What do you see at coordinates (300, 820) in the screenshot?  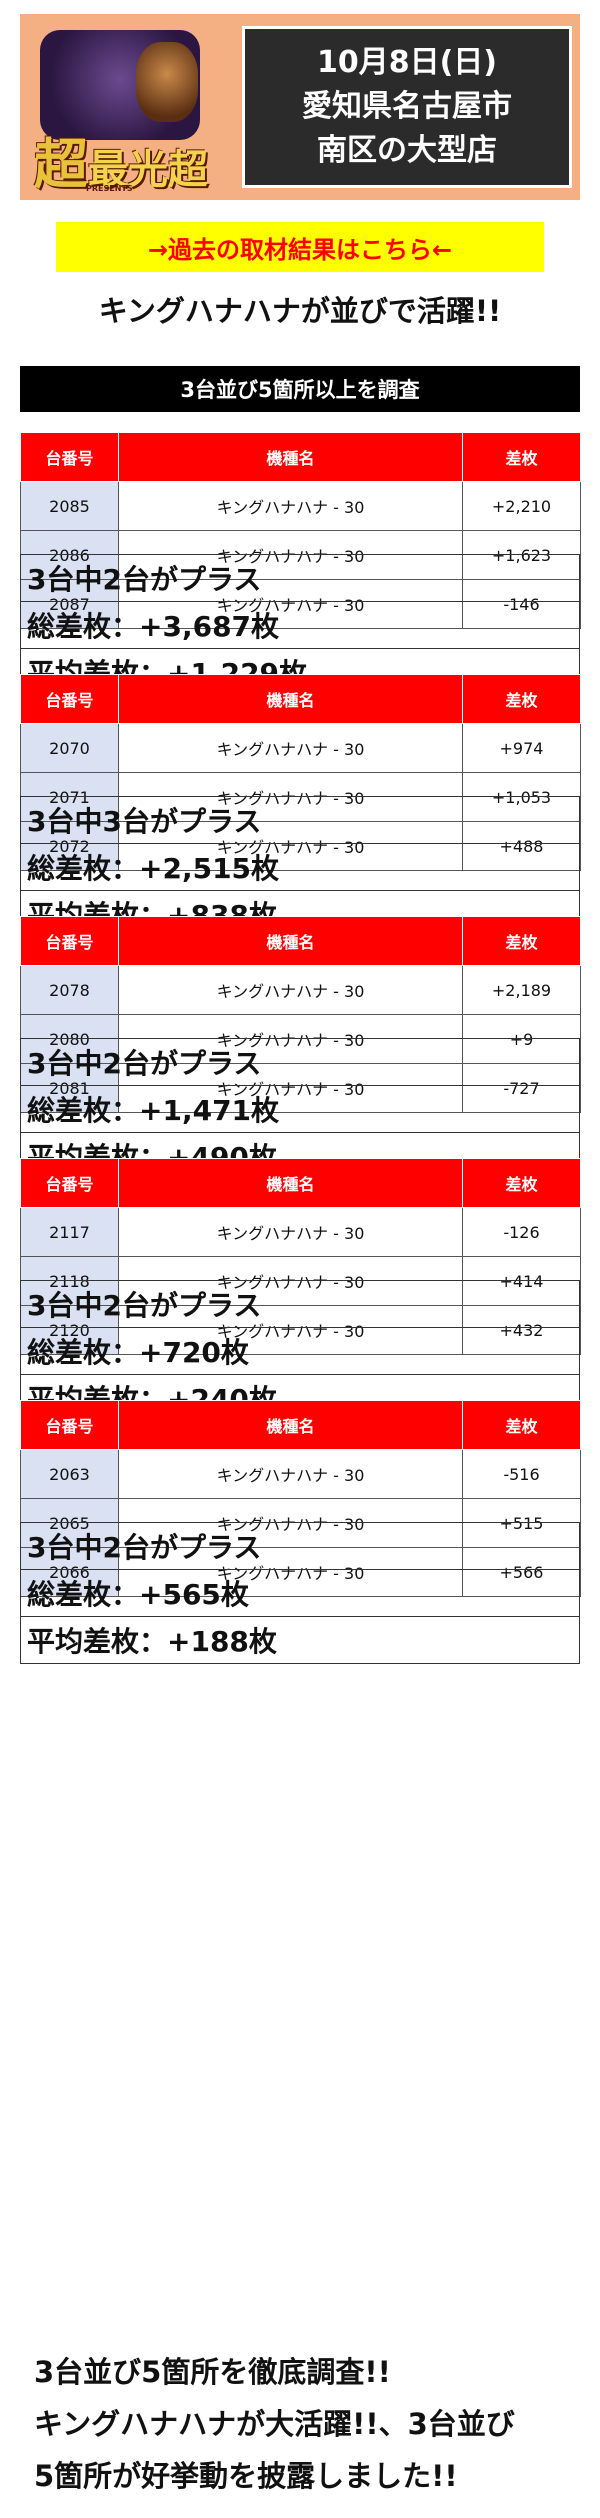 I see `plus-count-text: 3台中3台がプラス` at bounding box center [300, 820].